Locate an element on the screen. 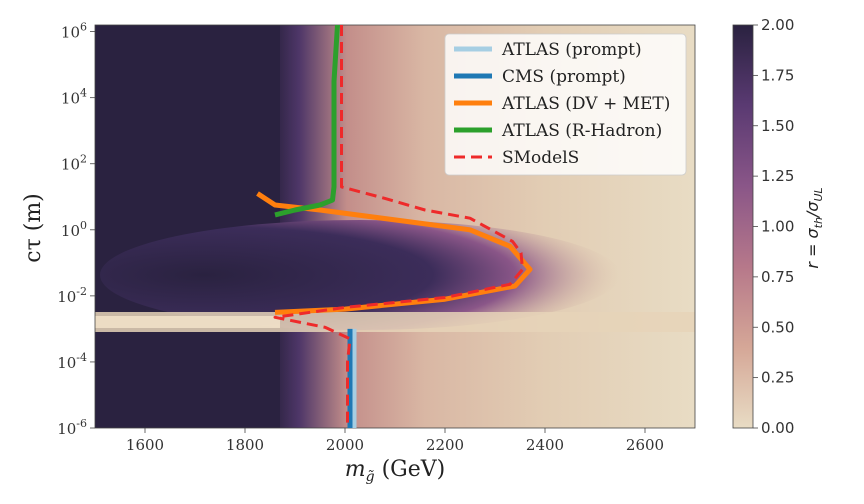 This screenshot has width=864, height=504. legend-label: ATLAS (prompt) is located at coordinates (571, 50).